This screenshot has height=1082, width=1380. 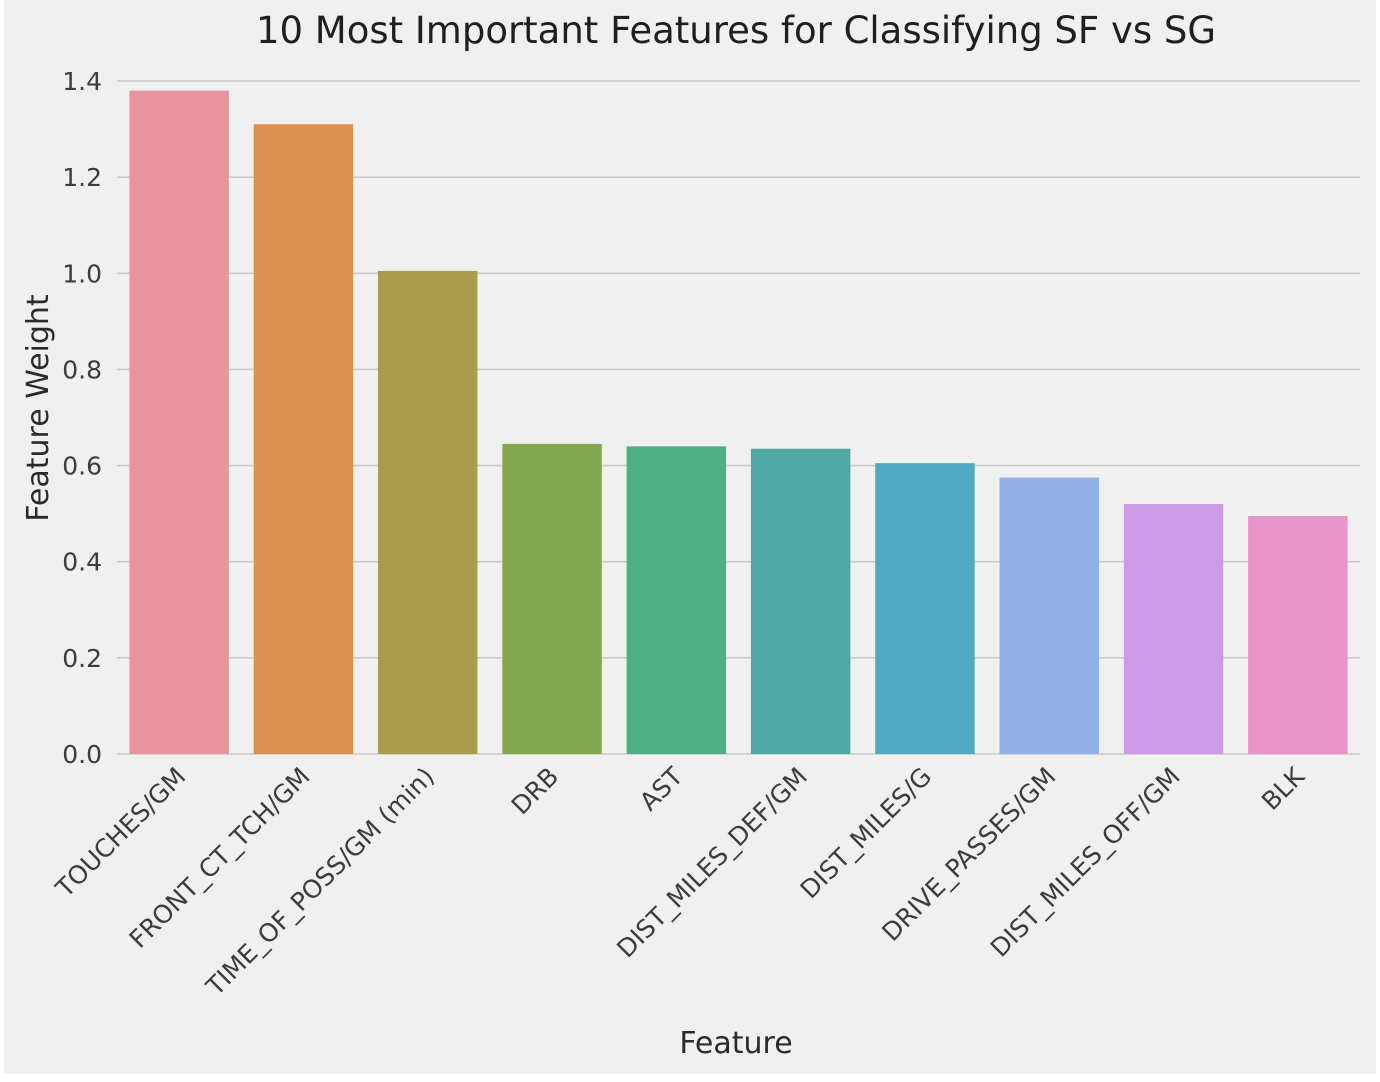 I want to click on x-tick-label: BLK, so click(x=1283, y=788).